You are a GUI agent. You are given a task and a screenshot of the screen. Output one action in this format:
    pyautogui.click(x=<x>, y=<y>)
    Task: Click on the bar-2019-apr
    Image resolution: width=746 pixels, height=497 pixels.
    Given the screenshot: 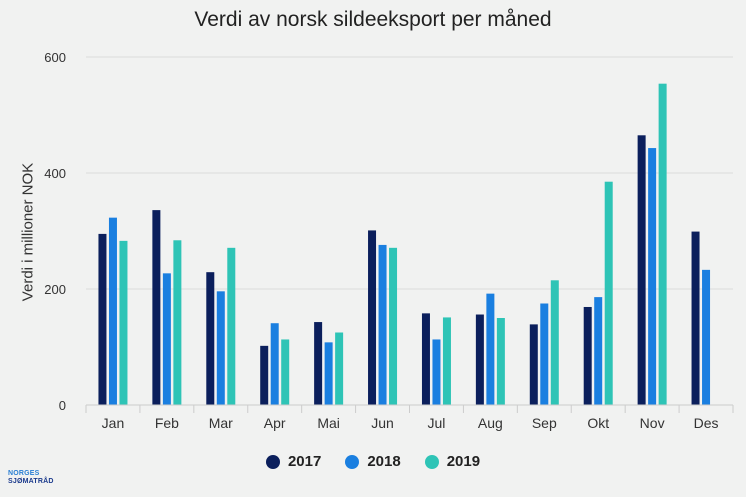 What is the action you would take?
    pyautogui.click(x=285, y=372)
    